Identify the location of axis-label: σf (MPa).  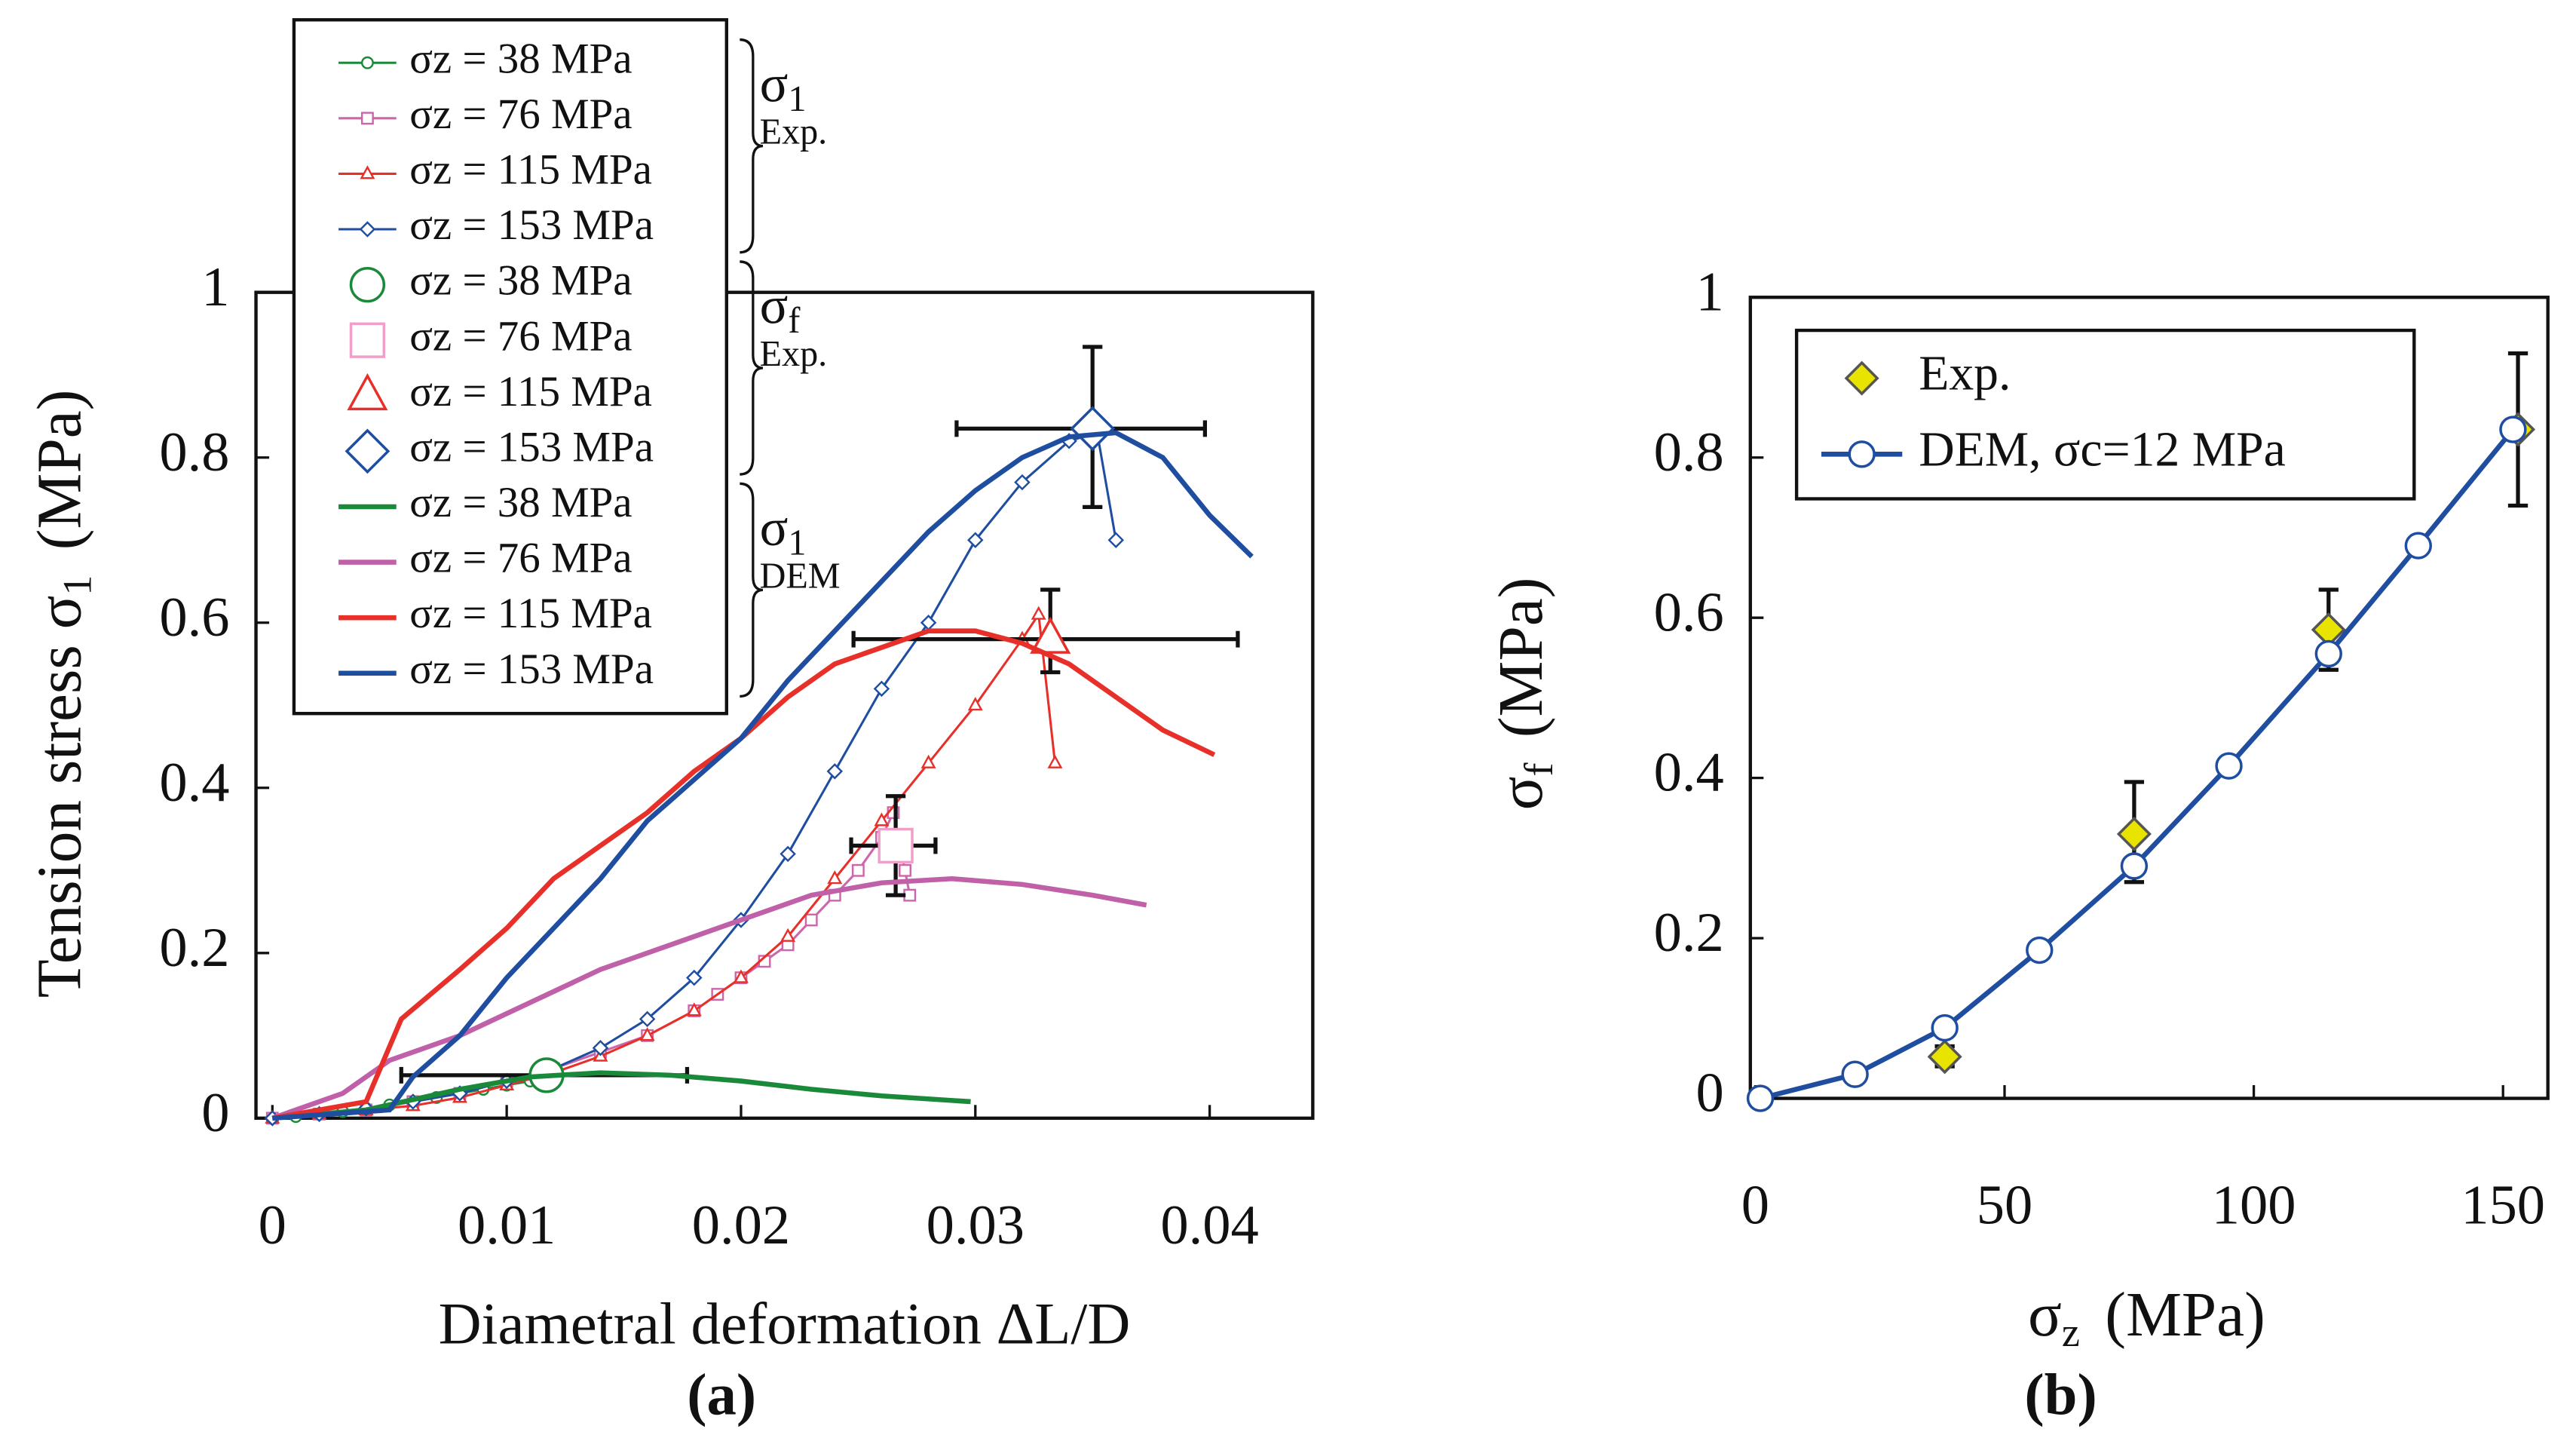
(1524, 694).